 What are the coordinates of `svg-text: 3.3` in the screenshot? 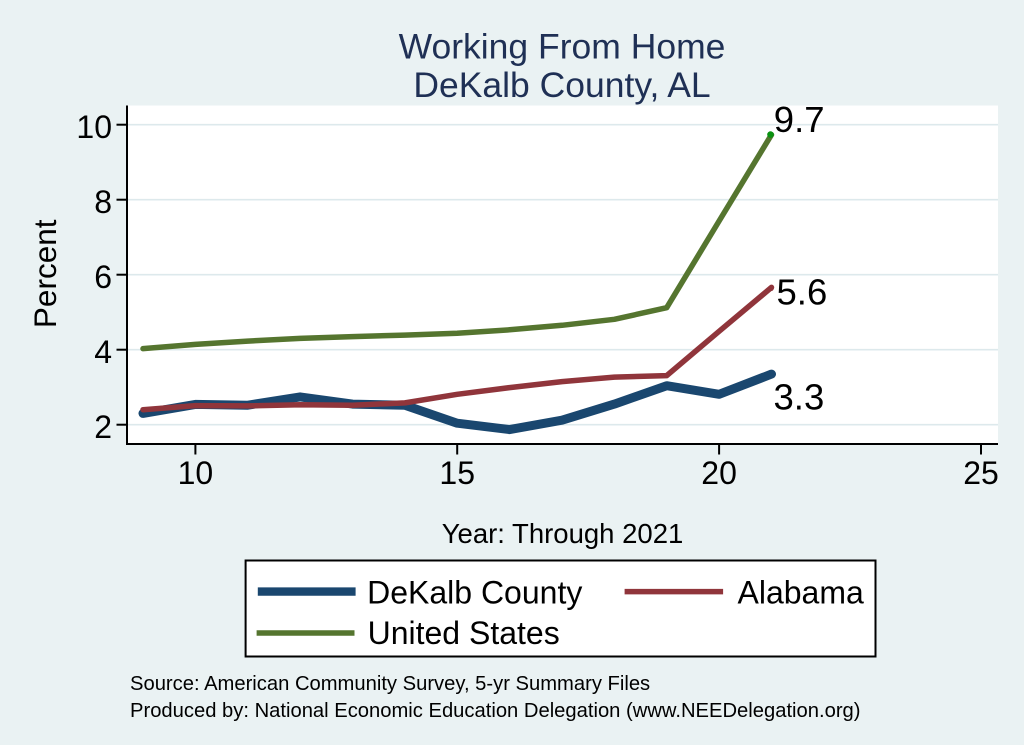 It's located at (799, 397).